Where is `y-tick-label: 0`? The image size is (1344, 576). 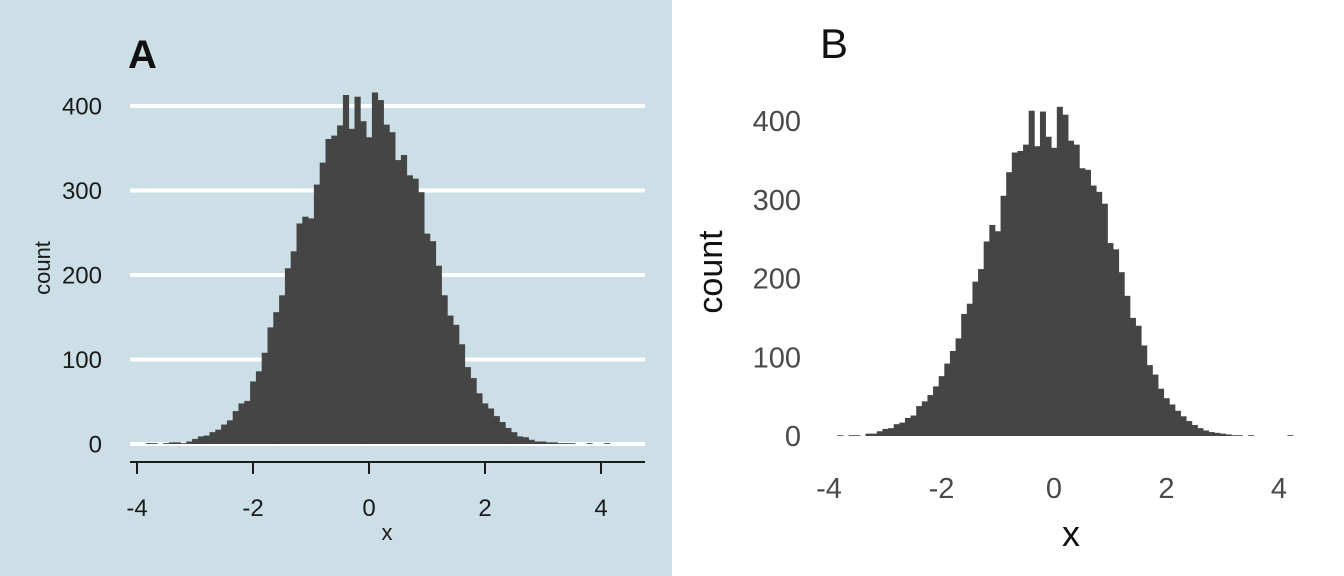
y-tick-label: 0 is located at coordinates (793, 437).